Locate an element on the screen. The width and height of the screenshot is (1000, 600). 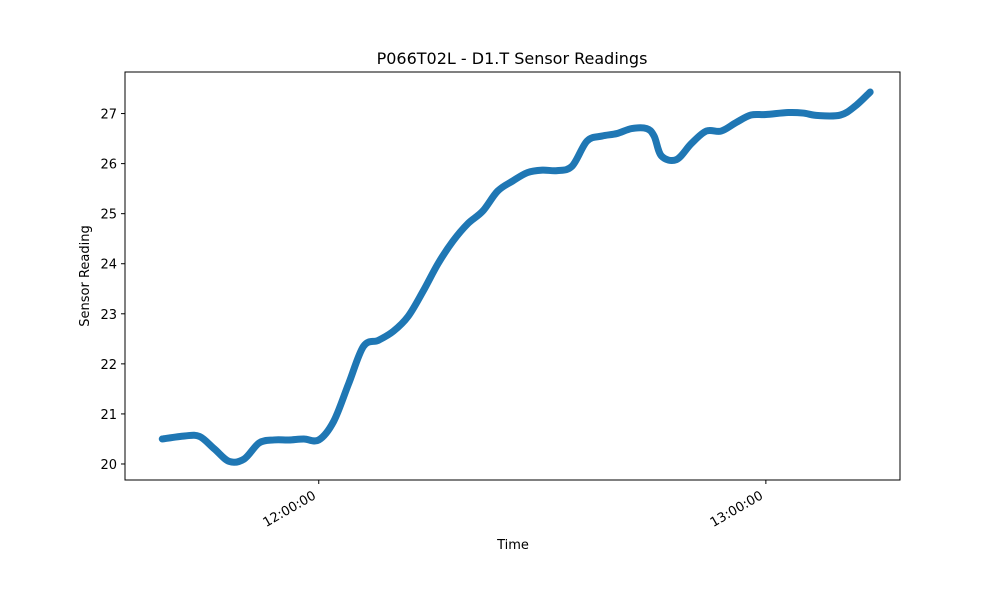
x-tick-label: 12:00:00 is located at coordinates (290, 509).